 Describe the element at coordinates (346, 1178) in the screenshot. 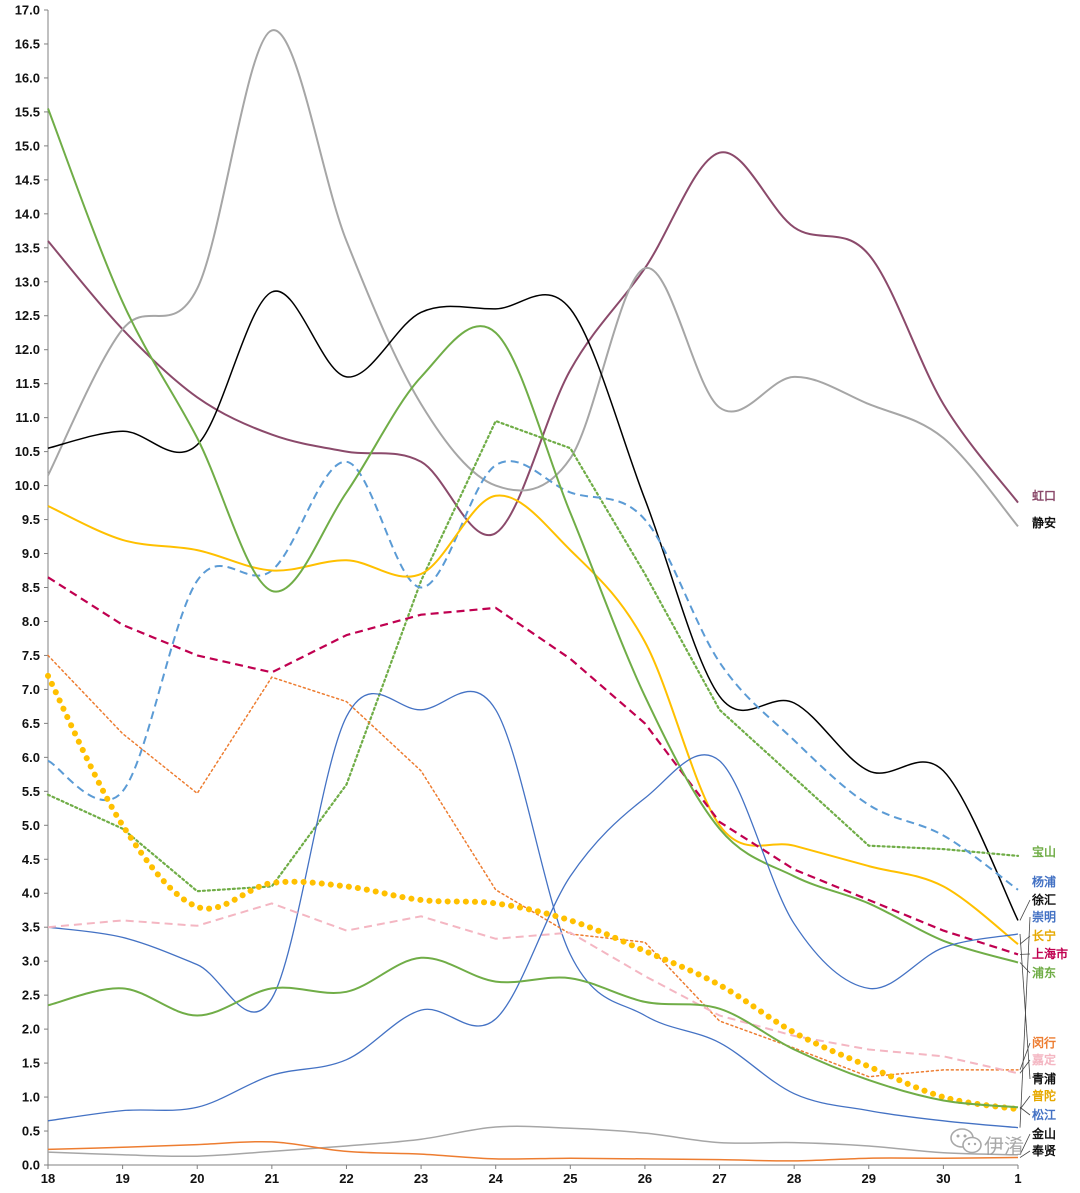

I see `x-tick-label: 22` at that location.